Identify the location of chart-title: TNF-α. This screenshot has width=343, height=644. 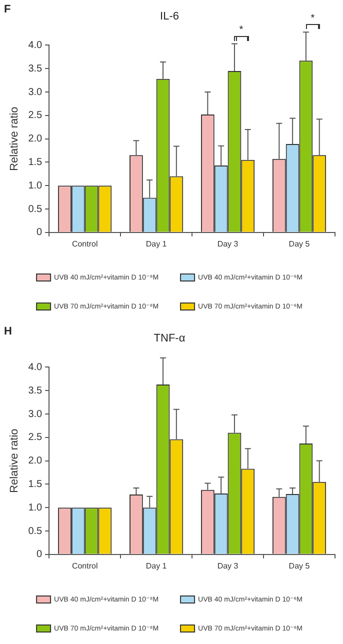
(170, 338).